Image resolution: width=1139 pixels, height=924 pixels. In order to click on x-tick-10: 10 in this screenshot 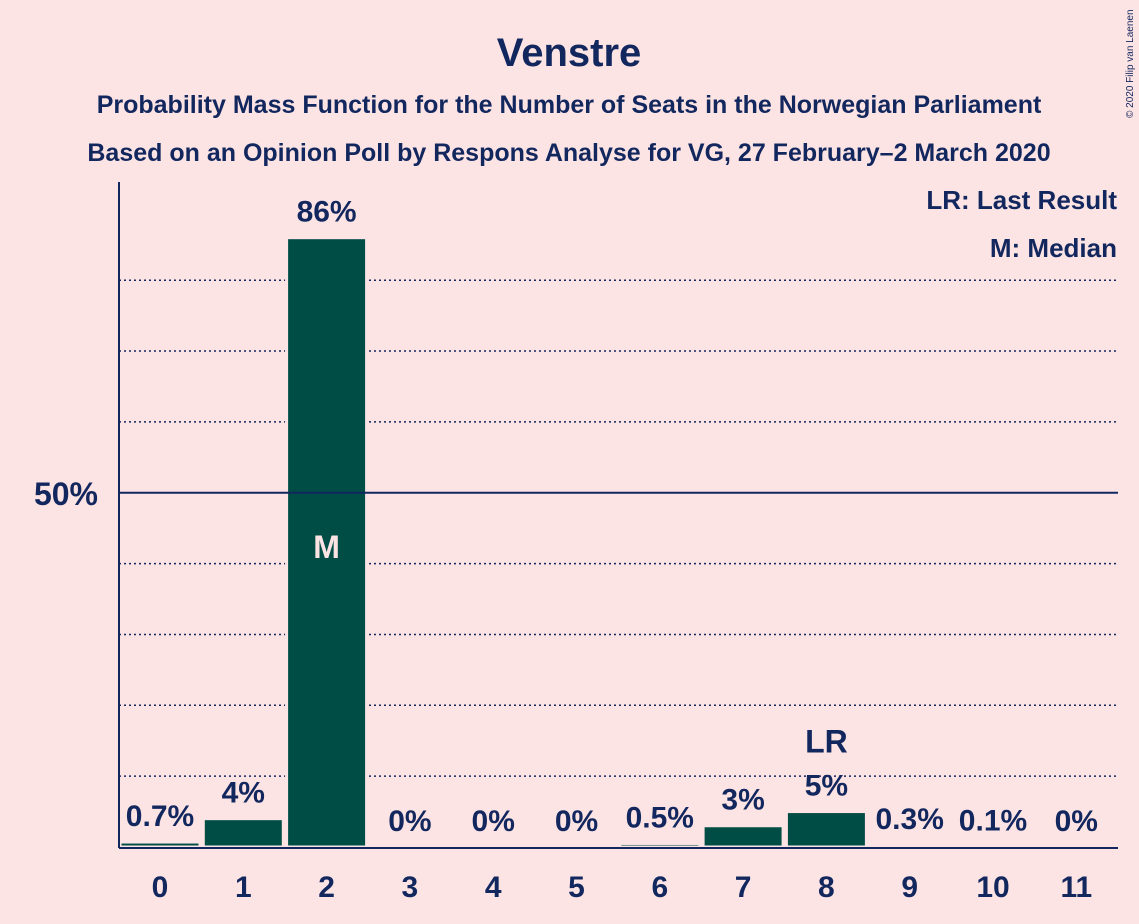, I will do `click(992, 887)`.